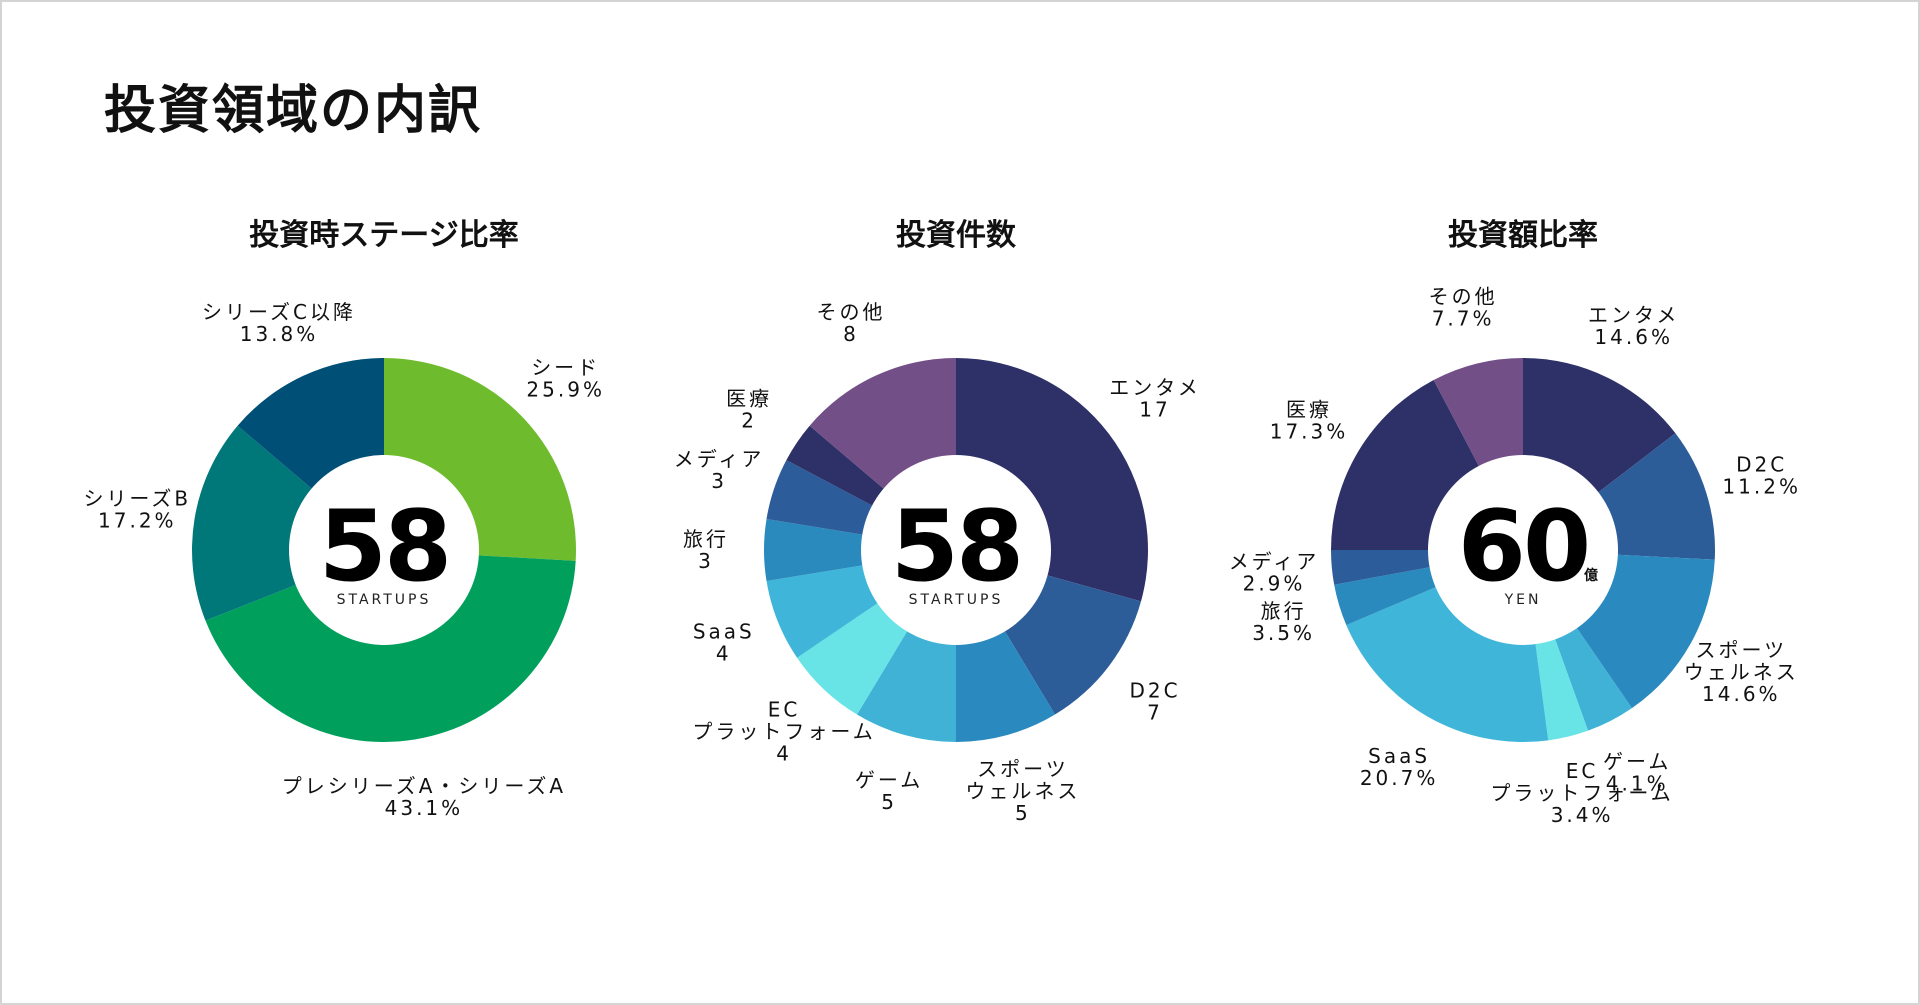 Image resolution: width=1920 pixels, height=1005 pixels. What do you see at coordinates (1399, 767) in the screenshot?
I see `slice-label-5: SaaS 20.7%` at bounding box center [1399, 767].